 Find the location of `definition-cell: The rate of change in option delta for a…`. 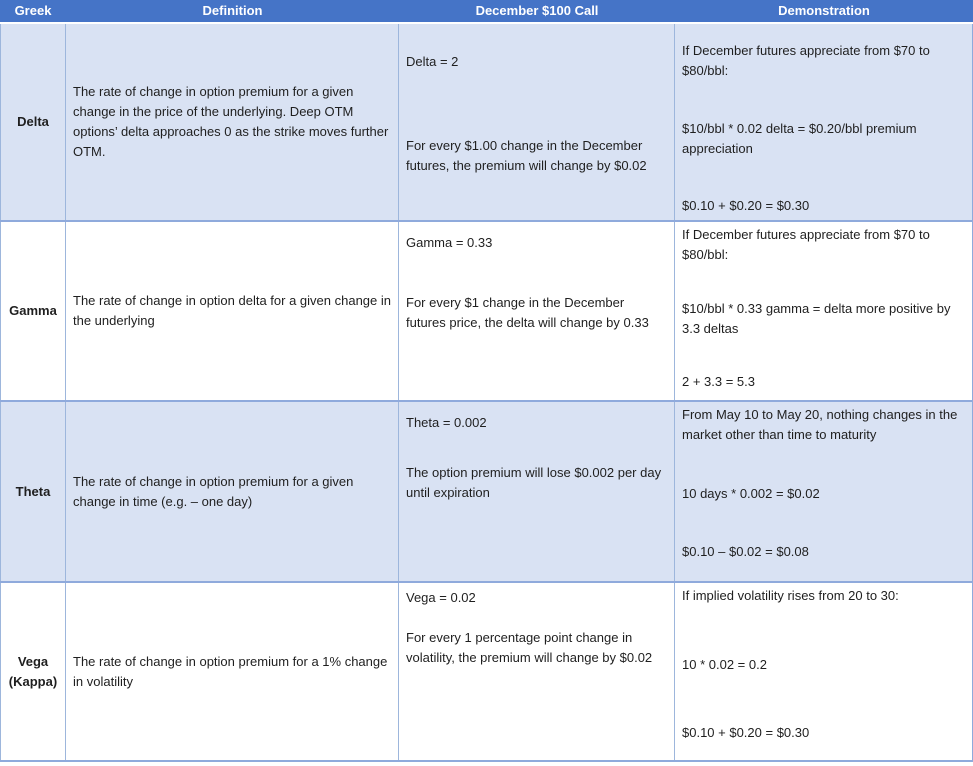

definition-cell: The rate of change in option delta for a… is located at coordinates (232, 311).